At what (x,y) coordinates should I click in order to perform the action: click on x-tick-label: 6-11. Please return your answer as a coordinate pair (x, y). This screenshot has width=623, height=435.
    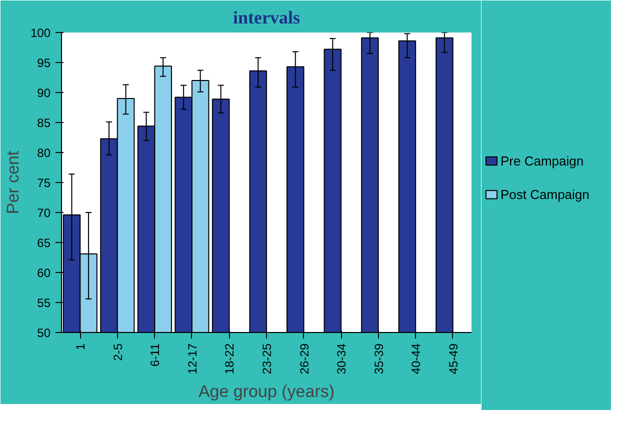
    Looking at the image, I should click on (155, 355).